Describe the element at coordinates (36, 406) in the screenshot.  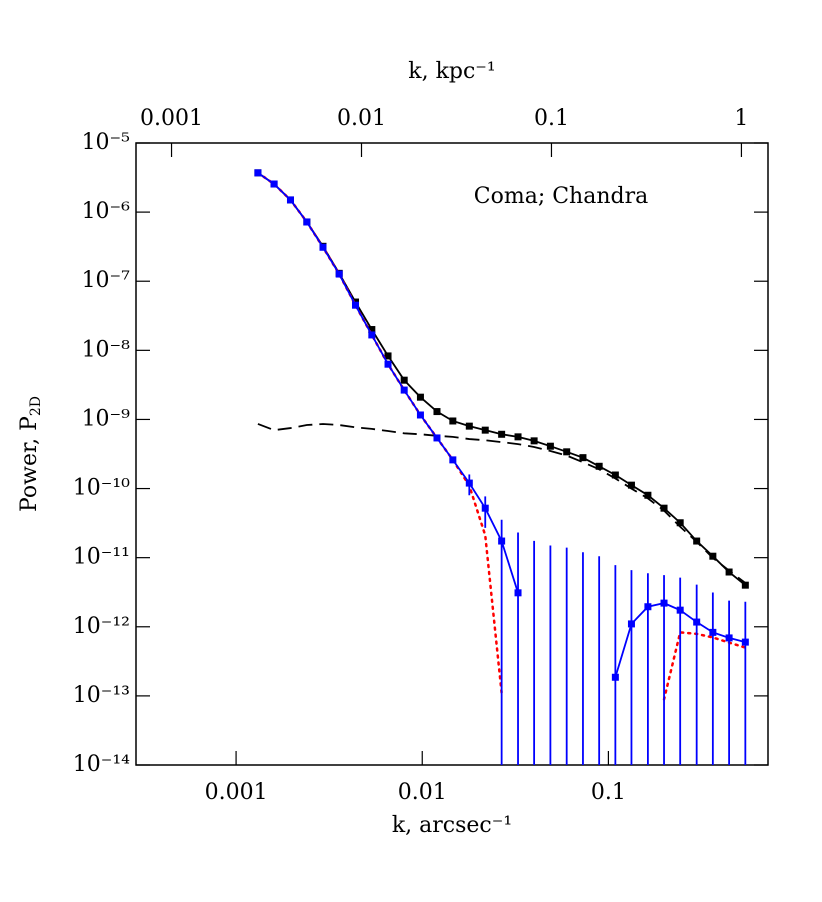
I see `y-axis-label-sub: 2D` at that location.